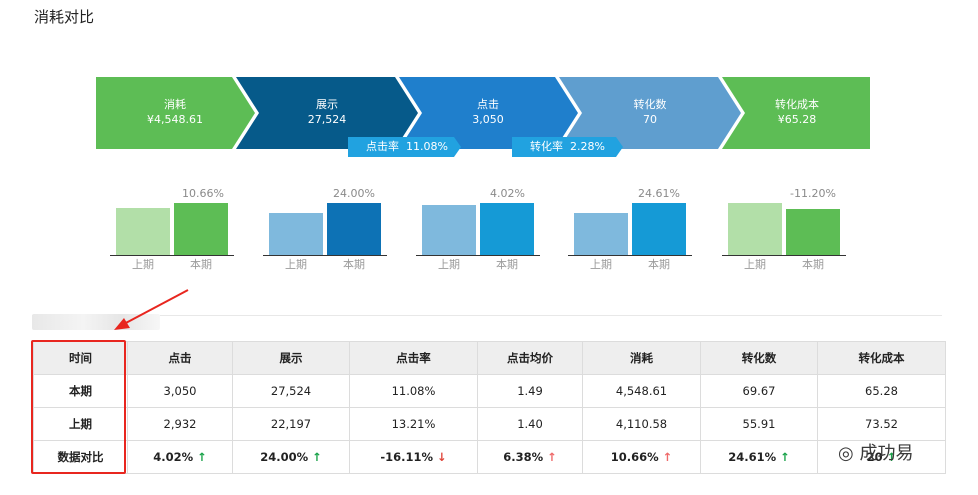 Image resolution: width=978 pixels, height=495 pixels. I want to click on funnel-step-conversions, so click(650, 113).